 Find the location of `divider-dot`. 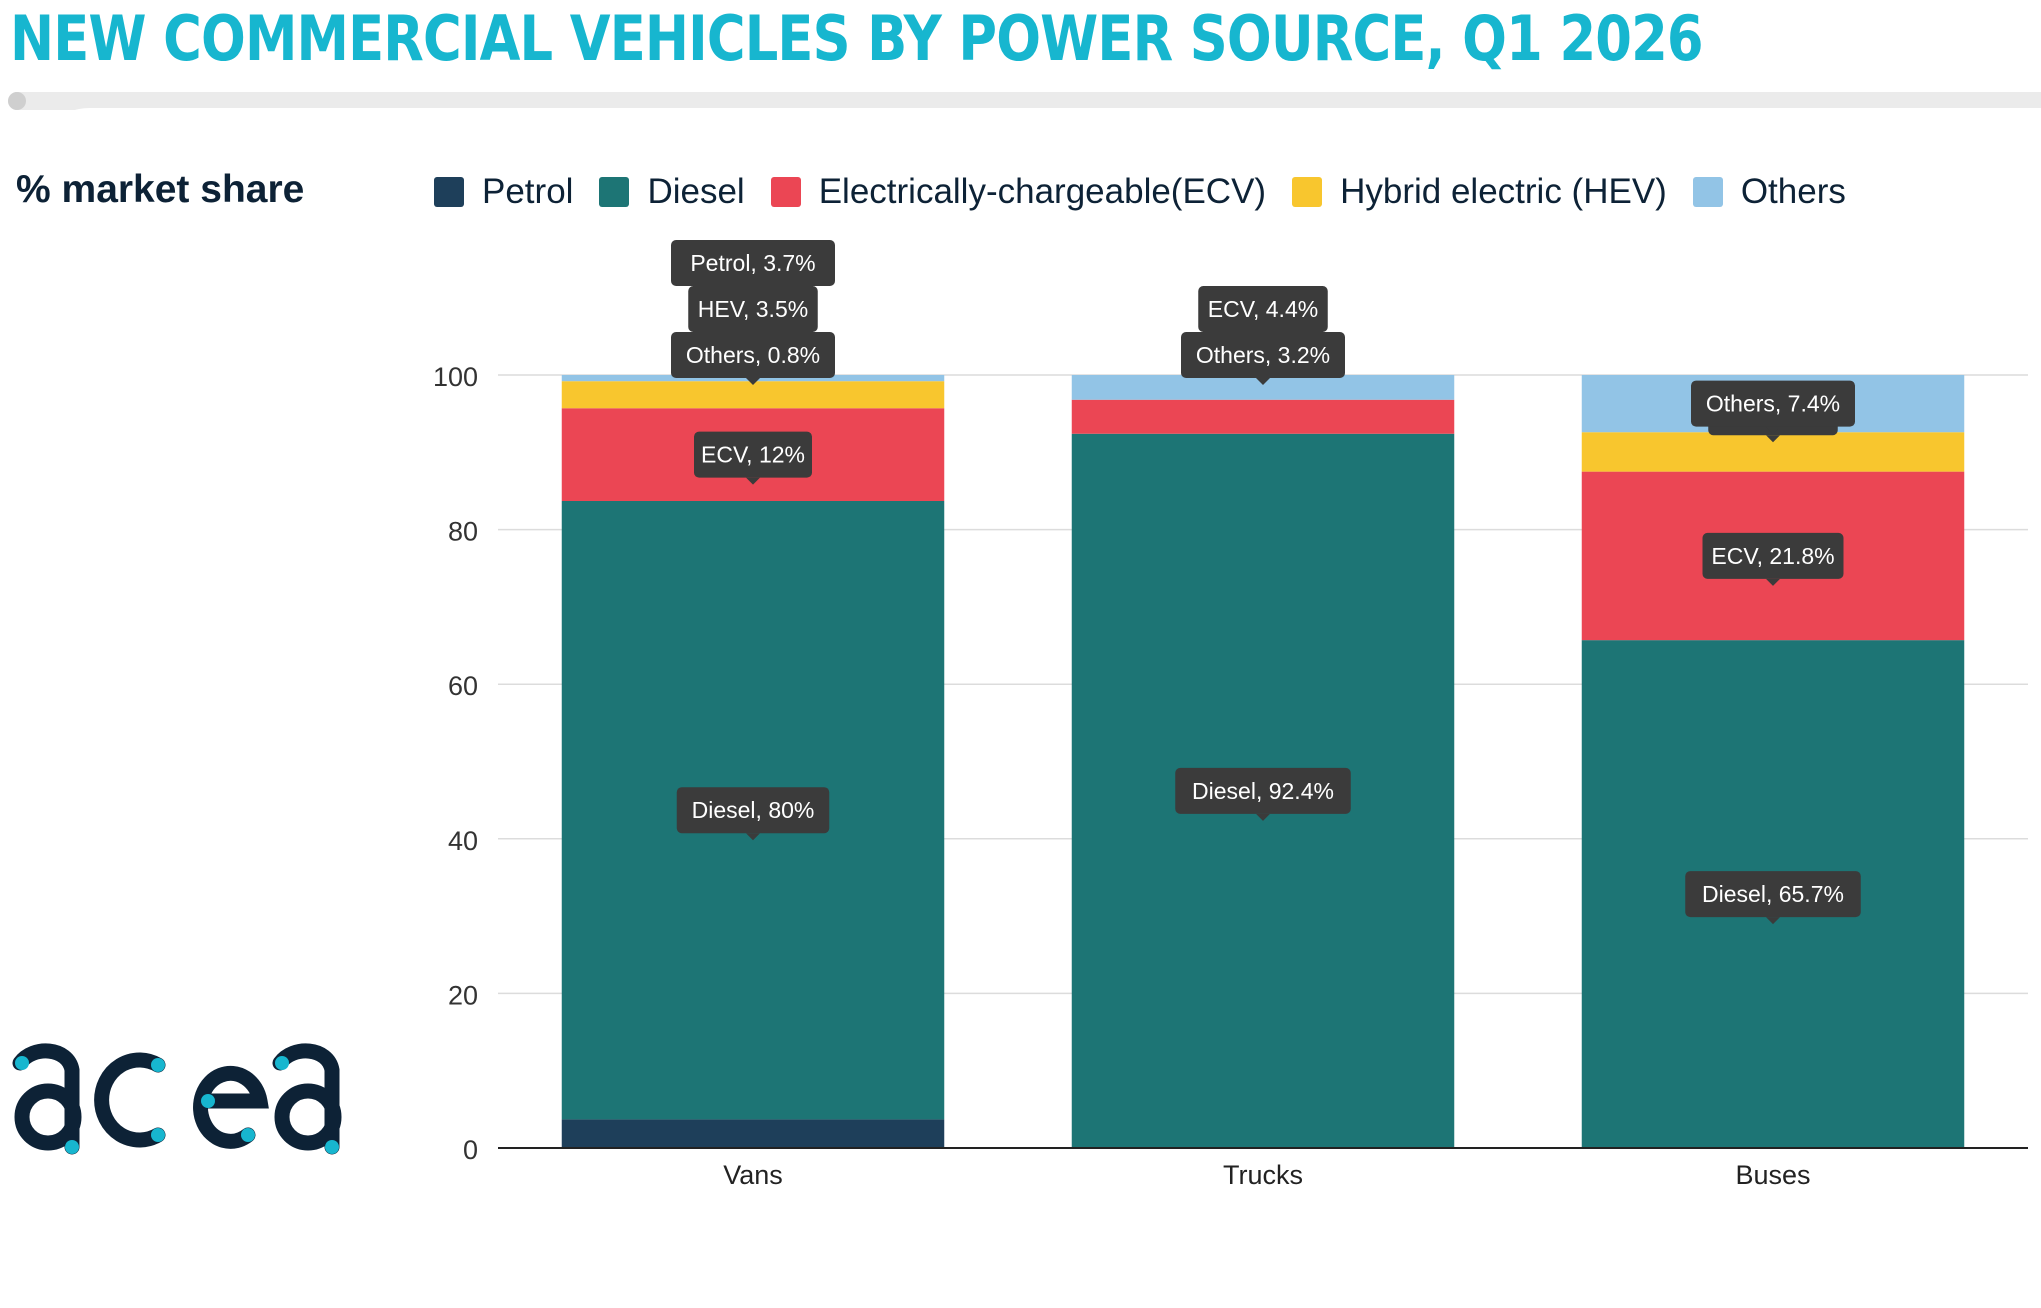

divider-dot is located at coordinates (17, 101).